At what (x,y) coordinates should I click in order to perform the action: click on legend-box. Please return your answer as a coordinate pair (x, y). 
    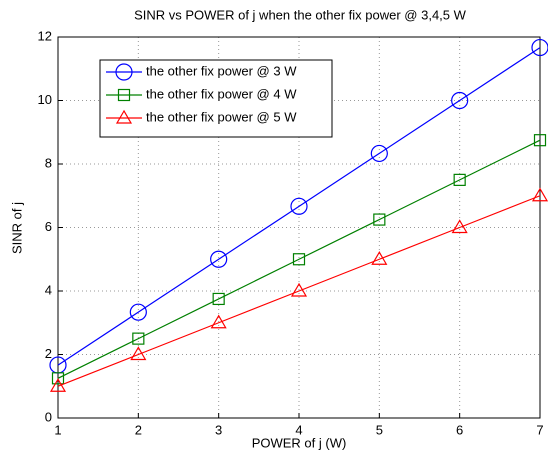
    Looking at the image, I should click on (216, 98).